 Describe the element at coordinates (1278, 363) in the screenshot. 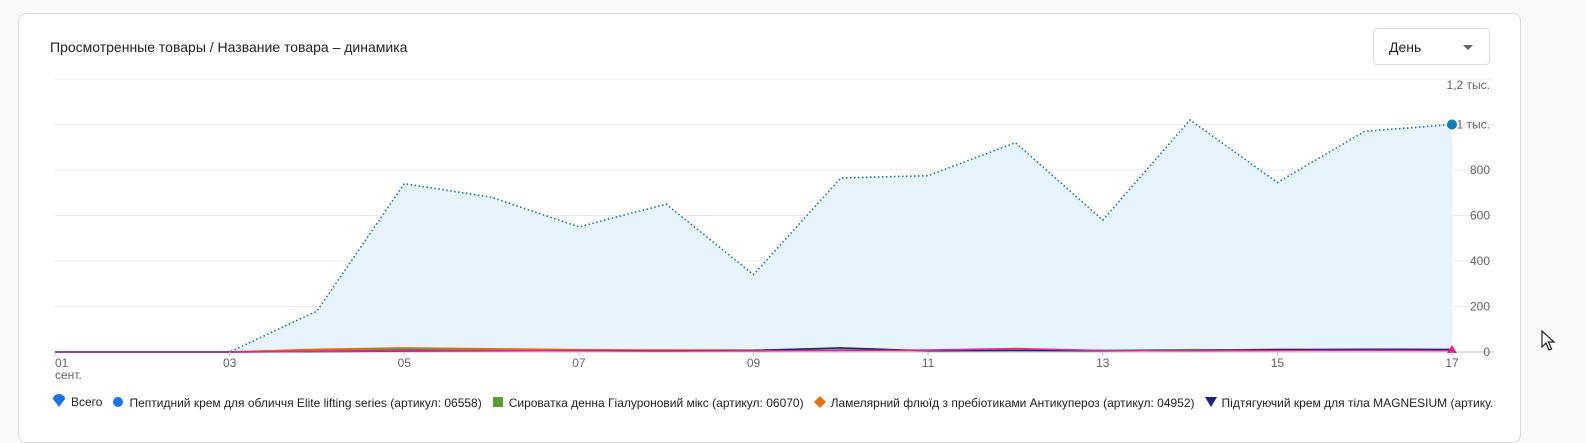

I see `x-tick-label: 15` at that location.